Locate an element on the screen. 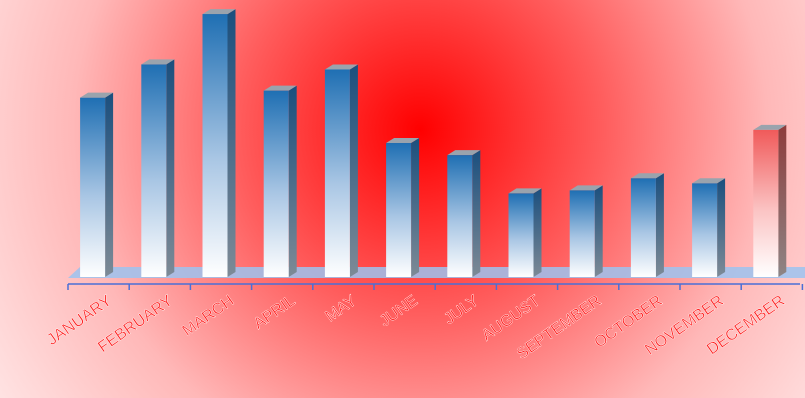  chart-floor is located at coordinates (436, 272).